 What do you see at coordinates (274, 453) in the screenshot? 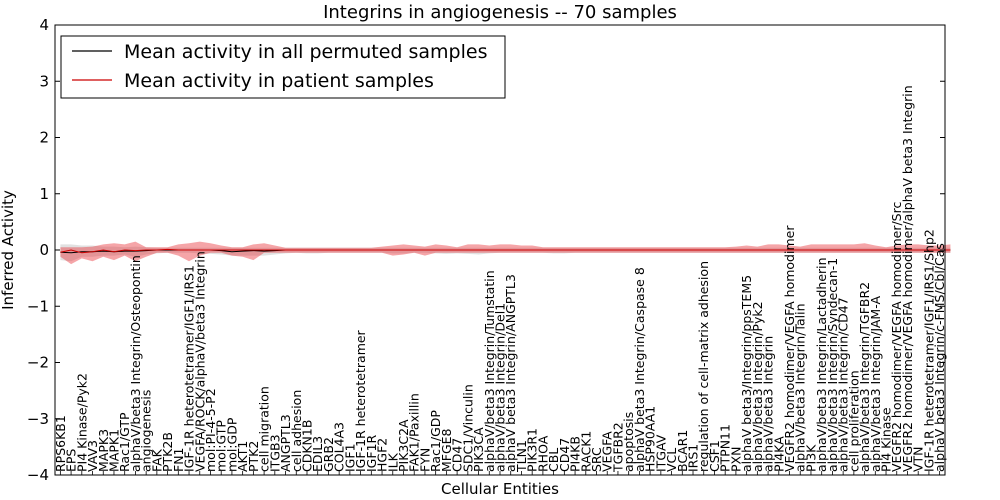
I see `x-tick-label: ITGB3` at bounding box center [274, 453].